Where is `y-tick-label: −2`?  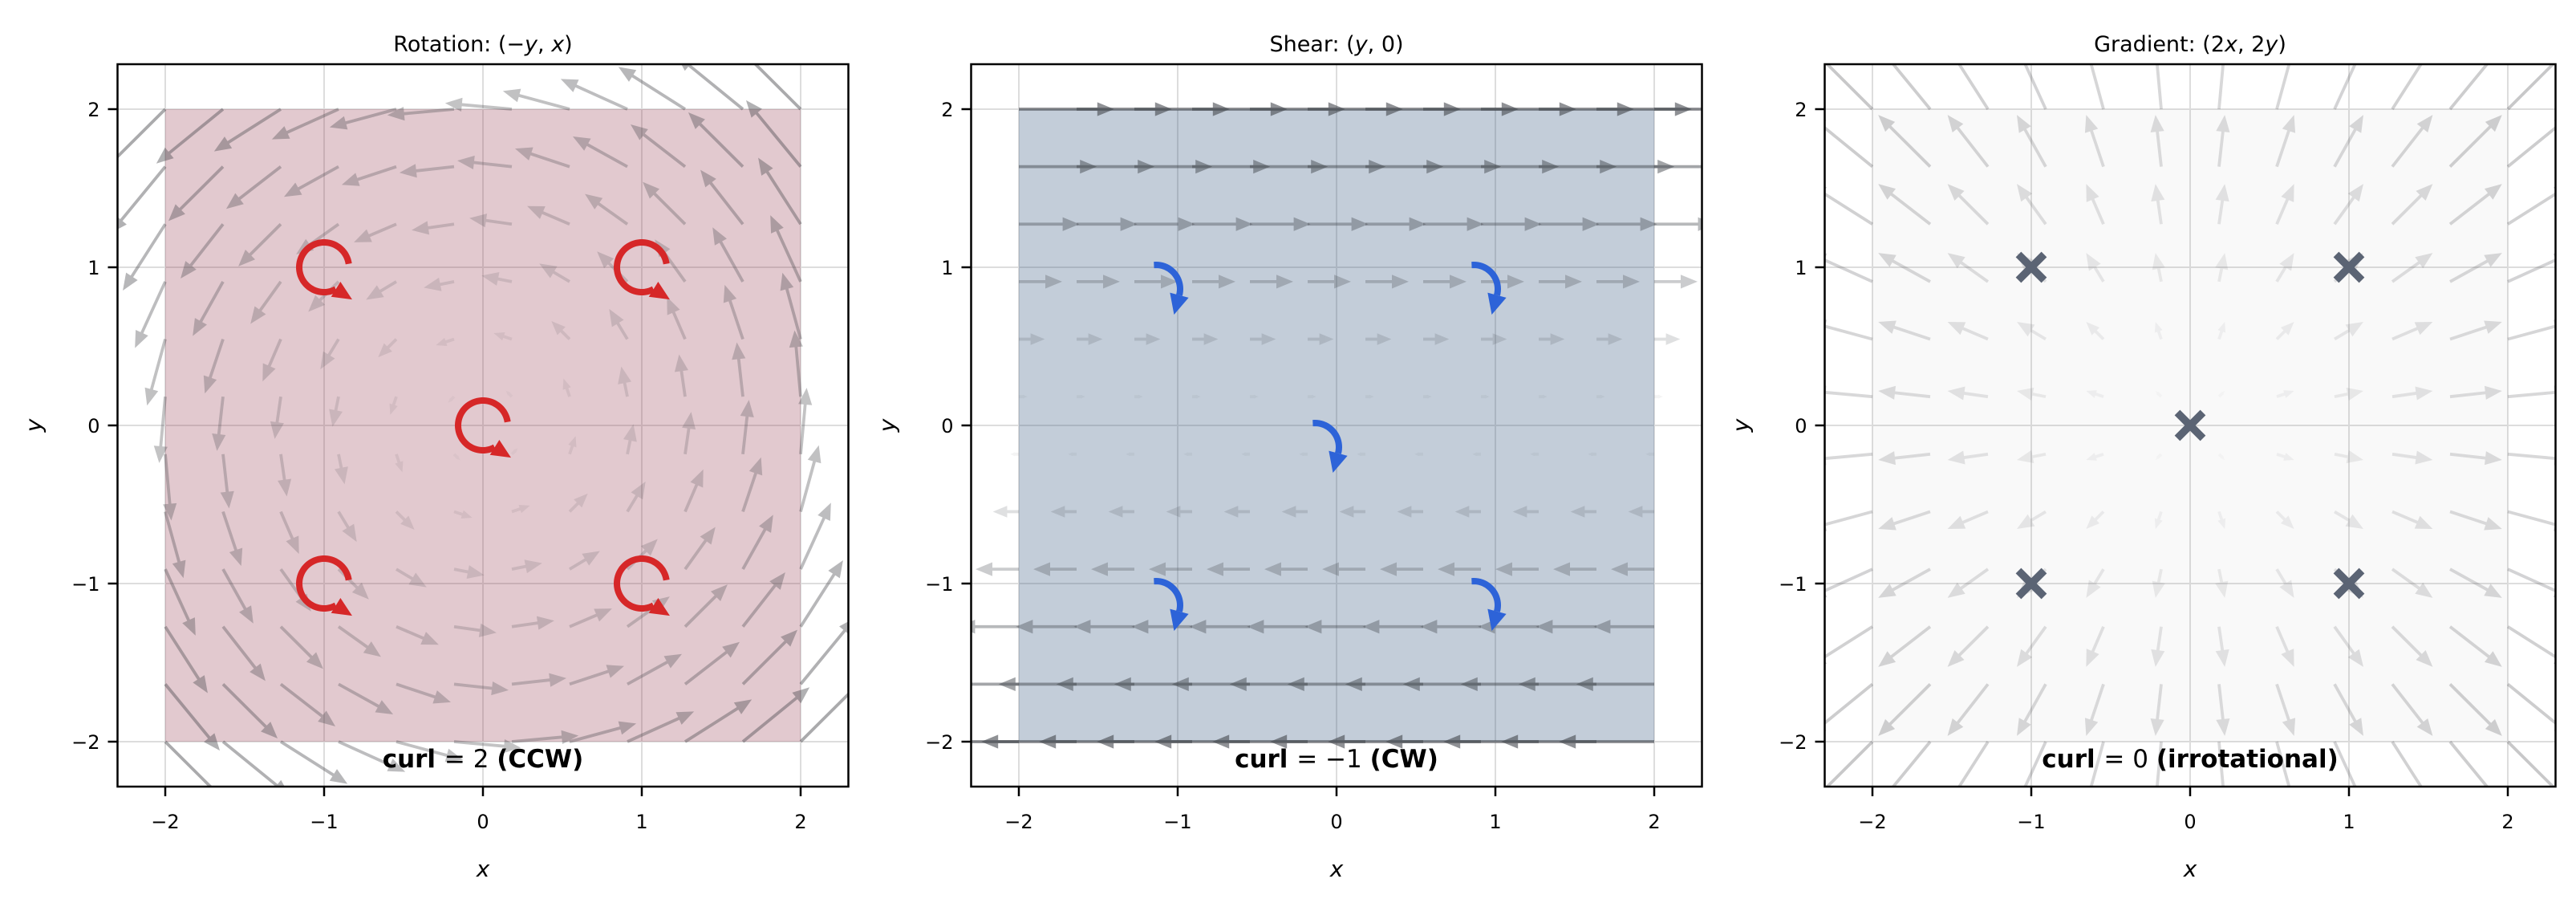
y-tick-label: −2 is located at coordinates (85, 742).